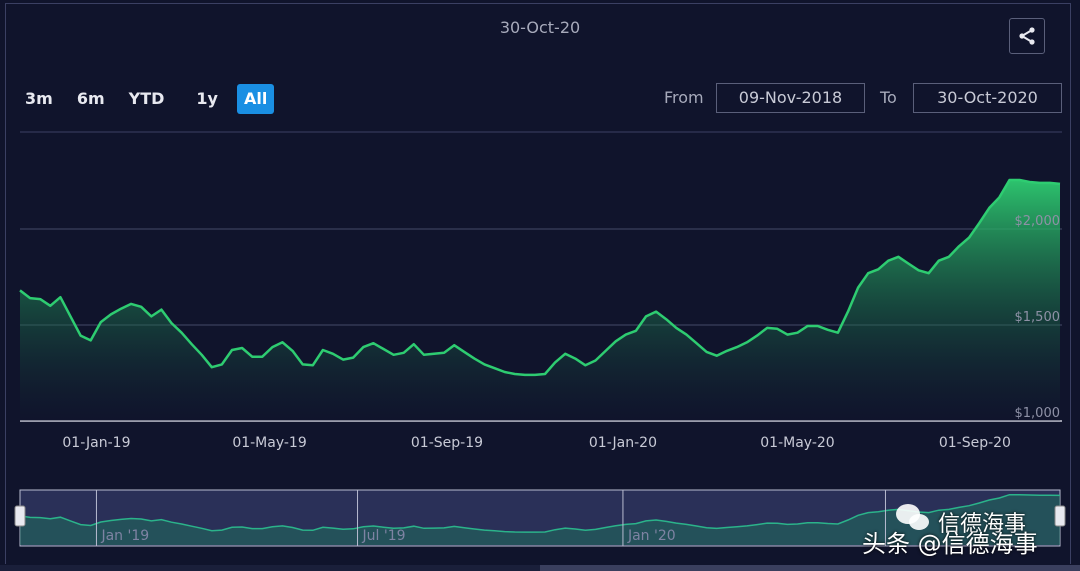 The width and height of the screenshot is (1080, 571). What do you see at coordinates (684, 97) in the screenshot?
I see `from-label: From` at bounding box center [684, 97].